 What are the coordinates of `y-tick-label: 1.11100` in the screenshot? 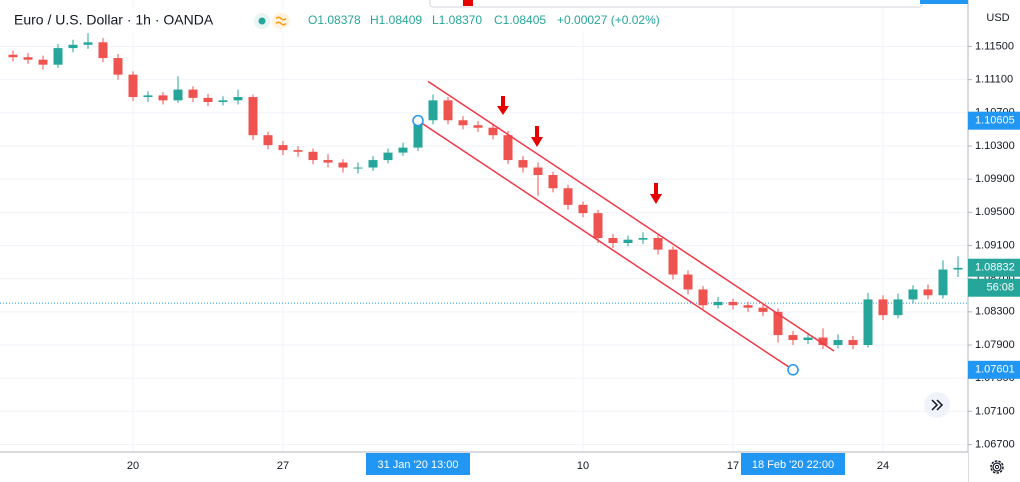 It's located at (994, 80).